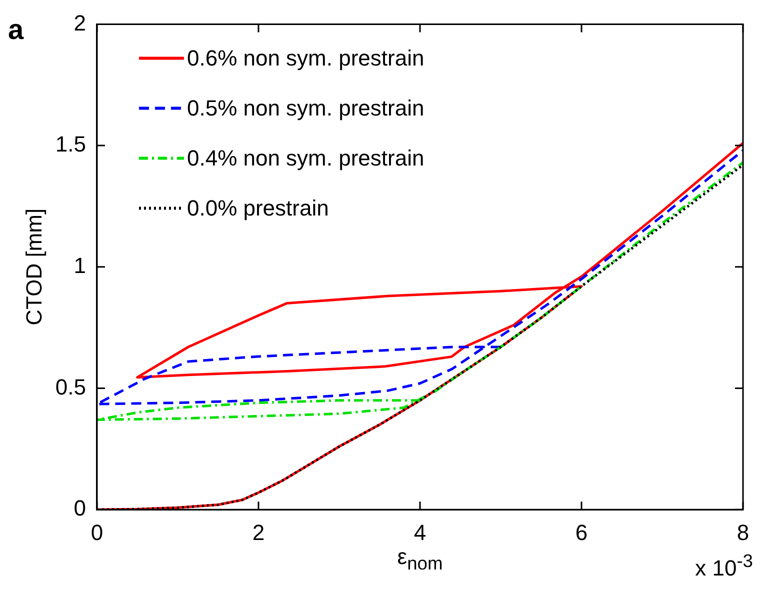  Describe the element at coordinates (80, 265) in the screenshot. I see `y-tick-label: 1` at that location.